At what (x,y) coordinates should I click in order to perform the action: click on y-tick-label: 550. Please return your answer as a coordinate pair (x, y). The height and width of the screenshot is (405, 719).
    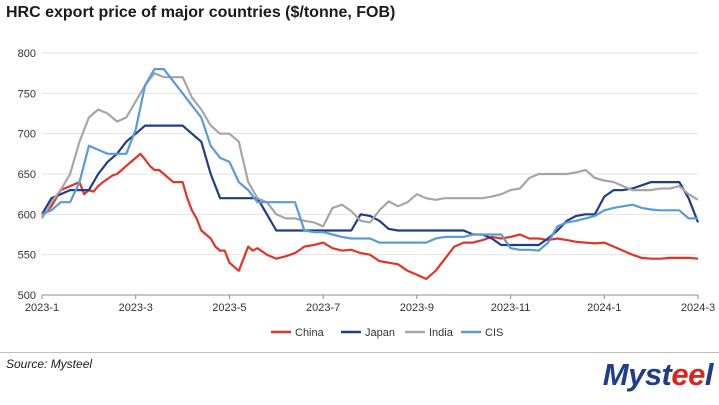
    Looking at the image, I should click on (27, 256).